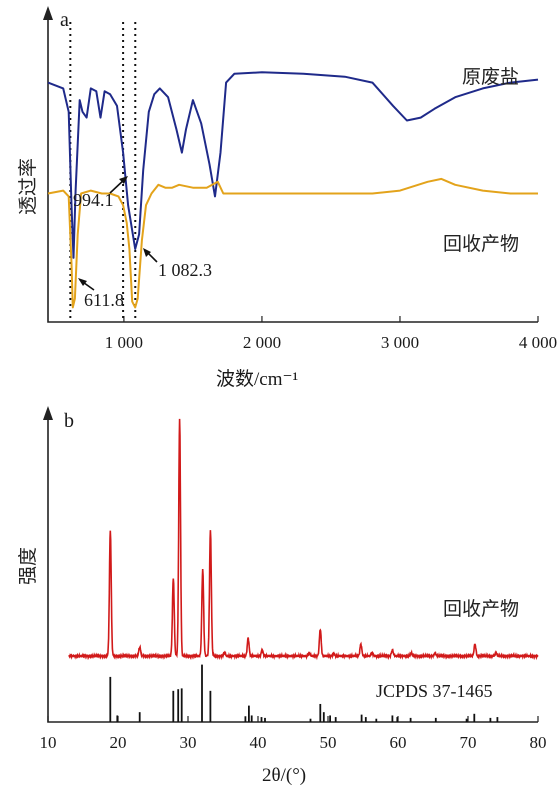  What do you see at coordinates (48, 413) in the screenshot?
I see `panel-b-y-arrow` at bounding box center [48, 413].